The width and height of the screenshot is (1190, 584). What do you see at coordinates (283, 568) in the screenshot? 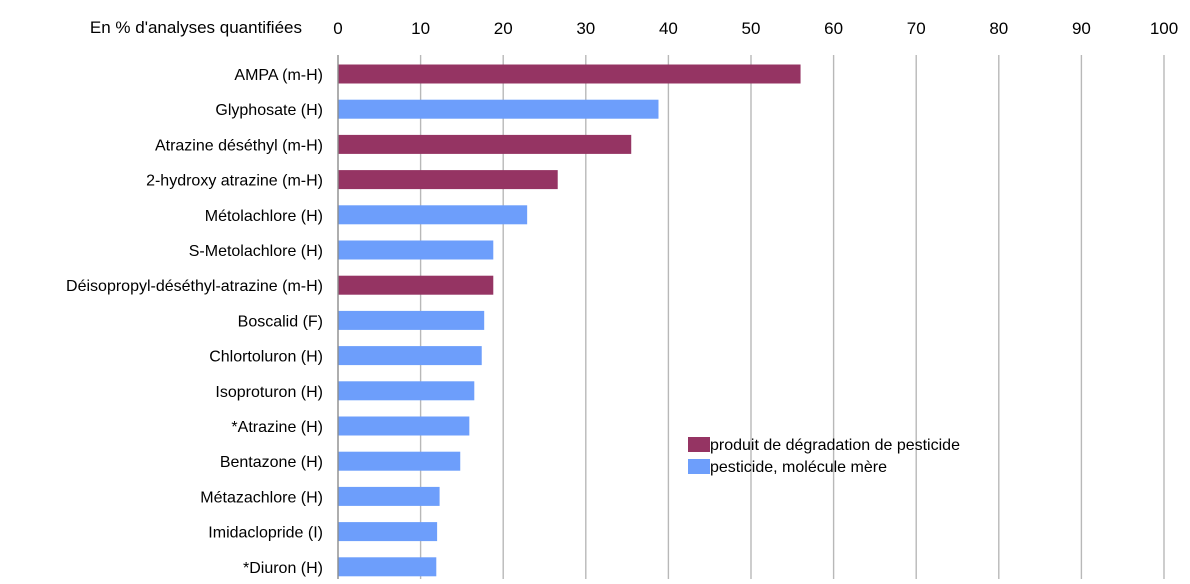
I see `category-label: *Diuron (H)` at bounding box center [283, 568].